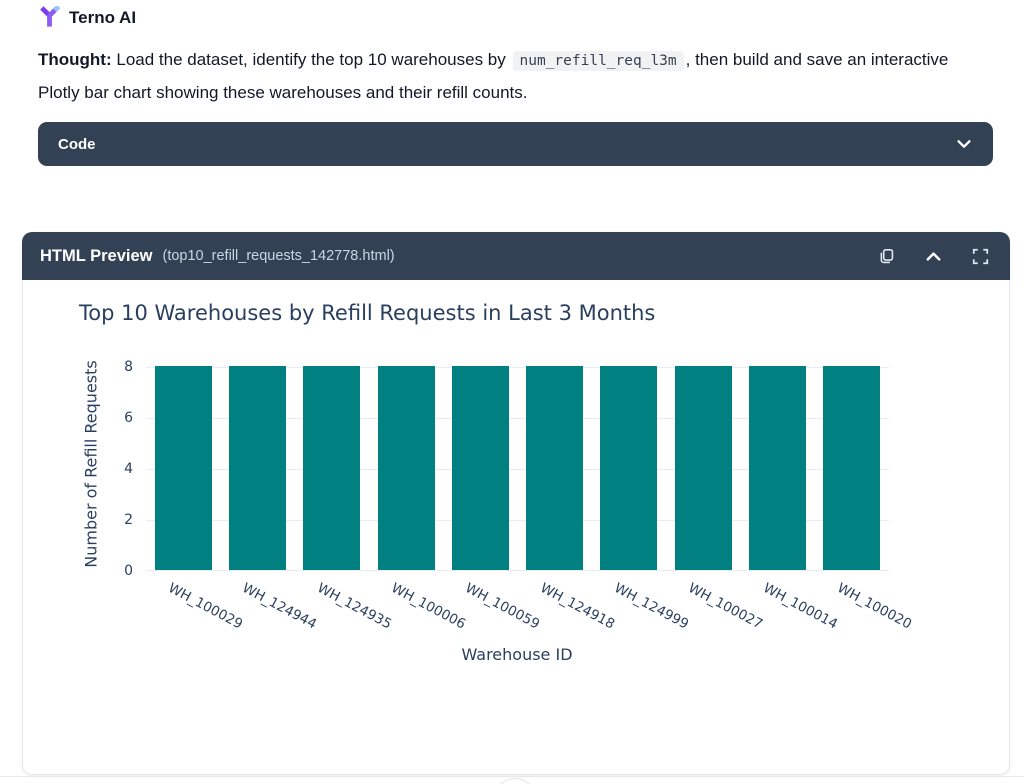 This screenshot has width=1024, height=784. What do you see at coordinates (96, 255) in the screenshot?
I see `preview-title: HTML Preview` at bounding box center [96, 255].